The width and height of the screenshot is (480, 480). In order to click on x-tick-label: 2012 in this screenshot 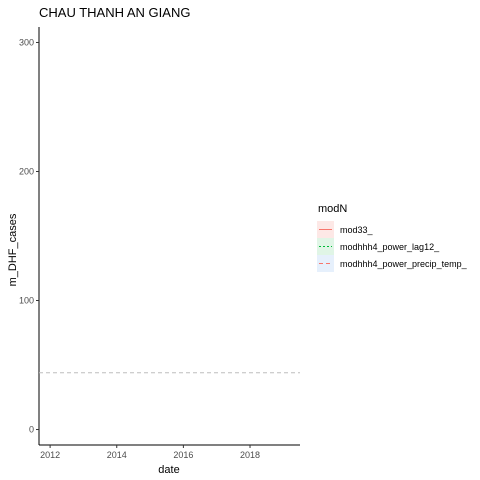, I will do `click(50, 455)`.